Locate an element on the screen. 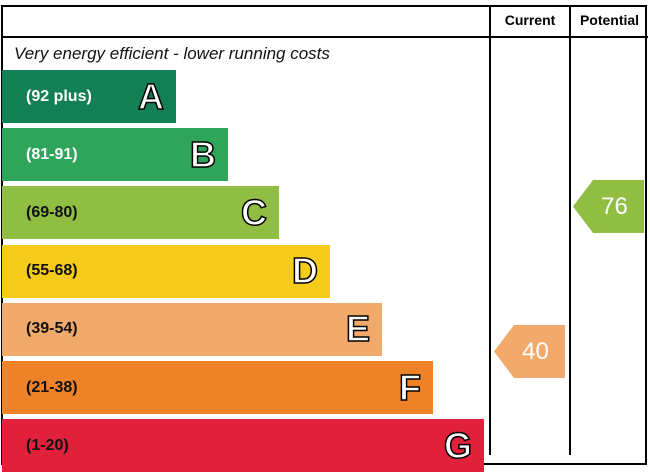 This screenshot has height=472, width=650. band-bar-c: (69-80) C is located at coordinates (140, 213).